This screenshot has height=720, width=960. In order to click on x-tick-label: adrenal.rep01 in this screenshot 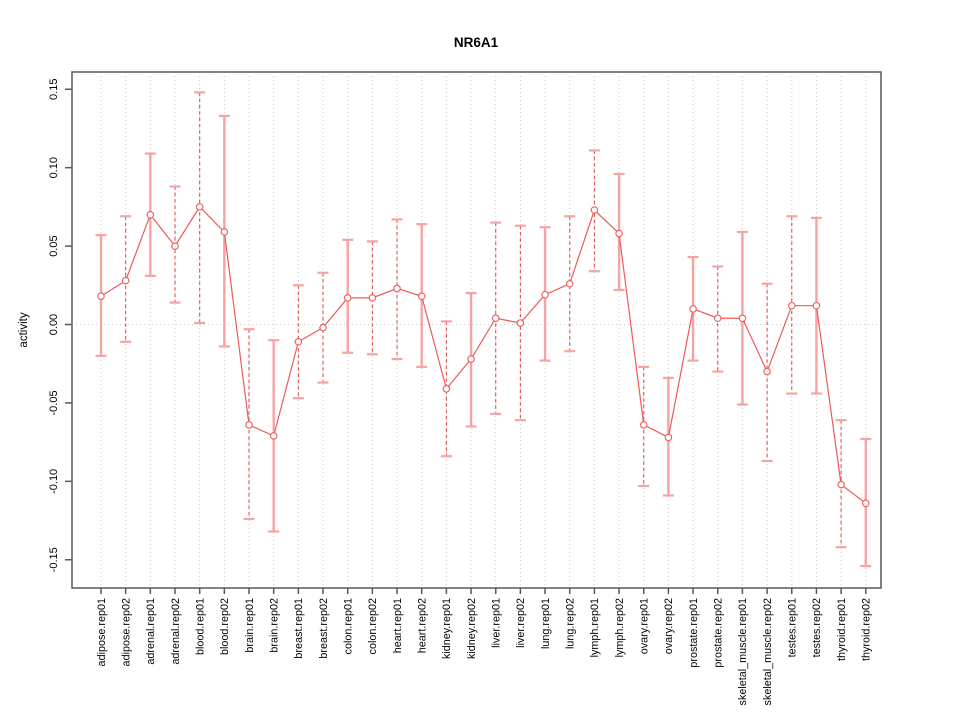, I will do `click(151, 631)`.